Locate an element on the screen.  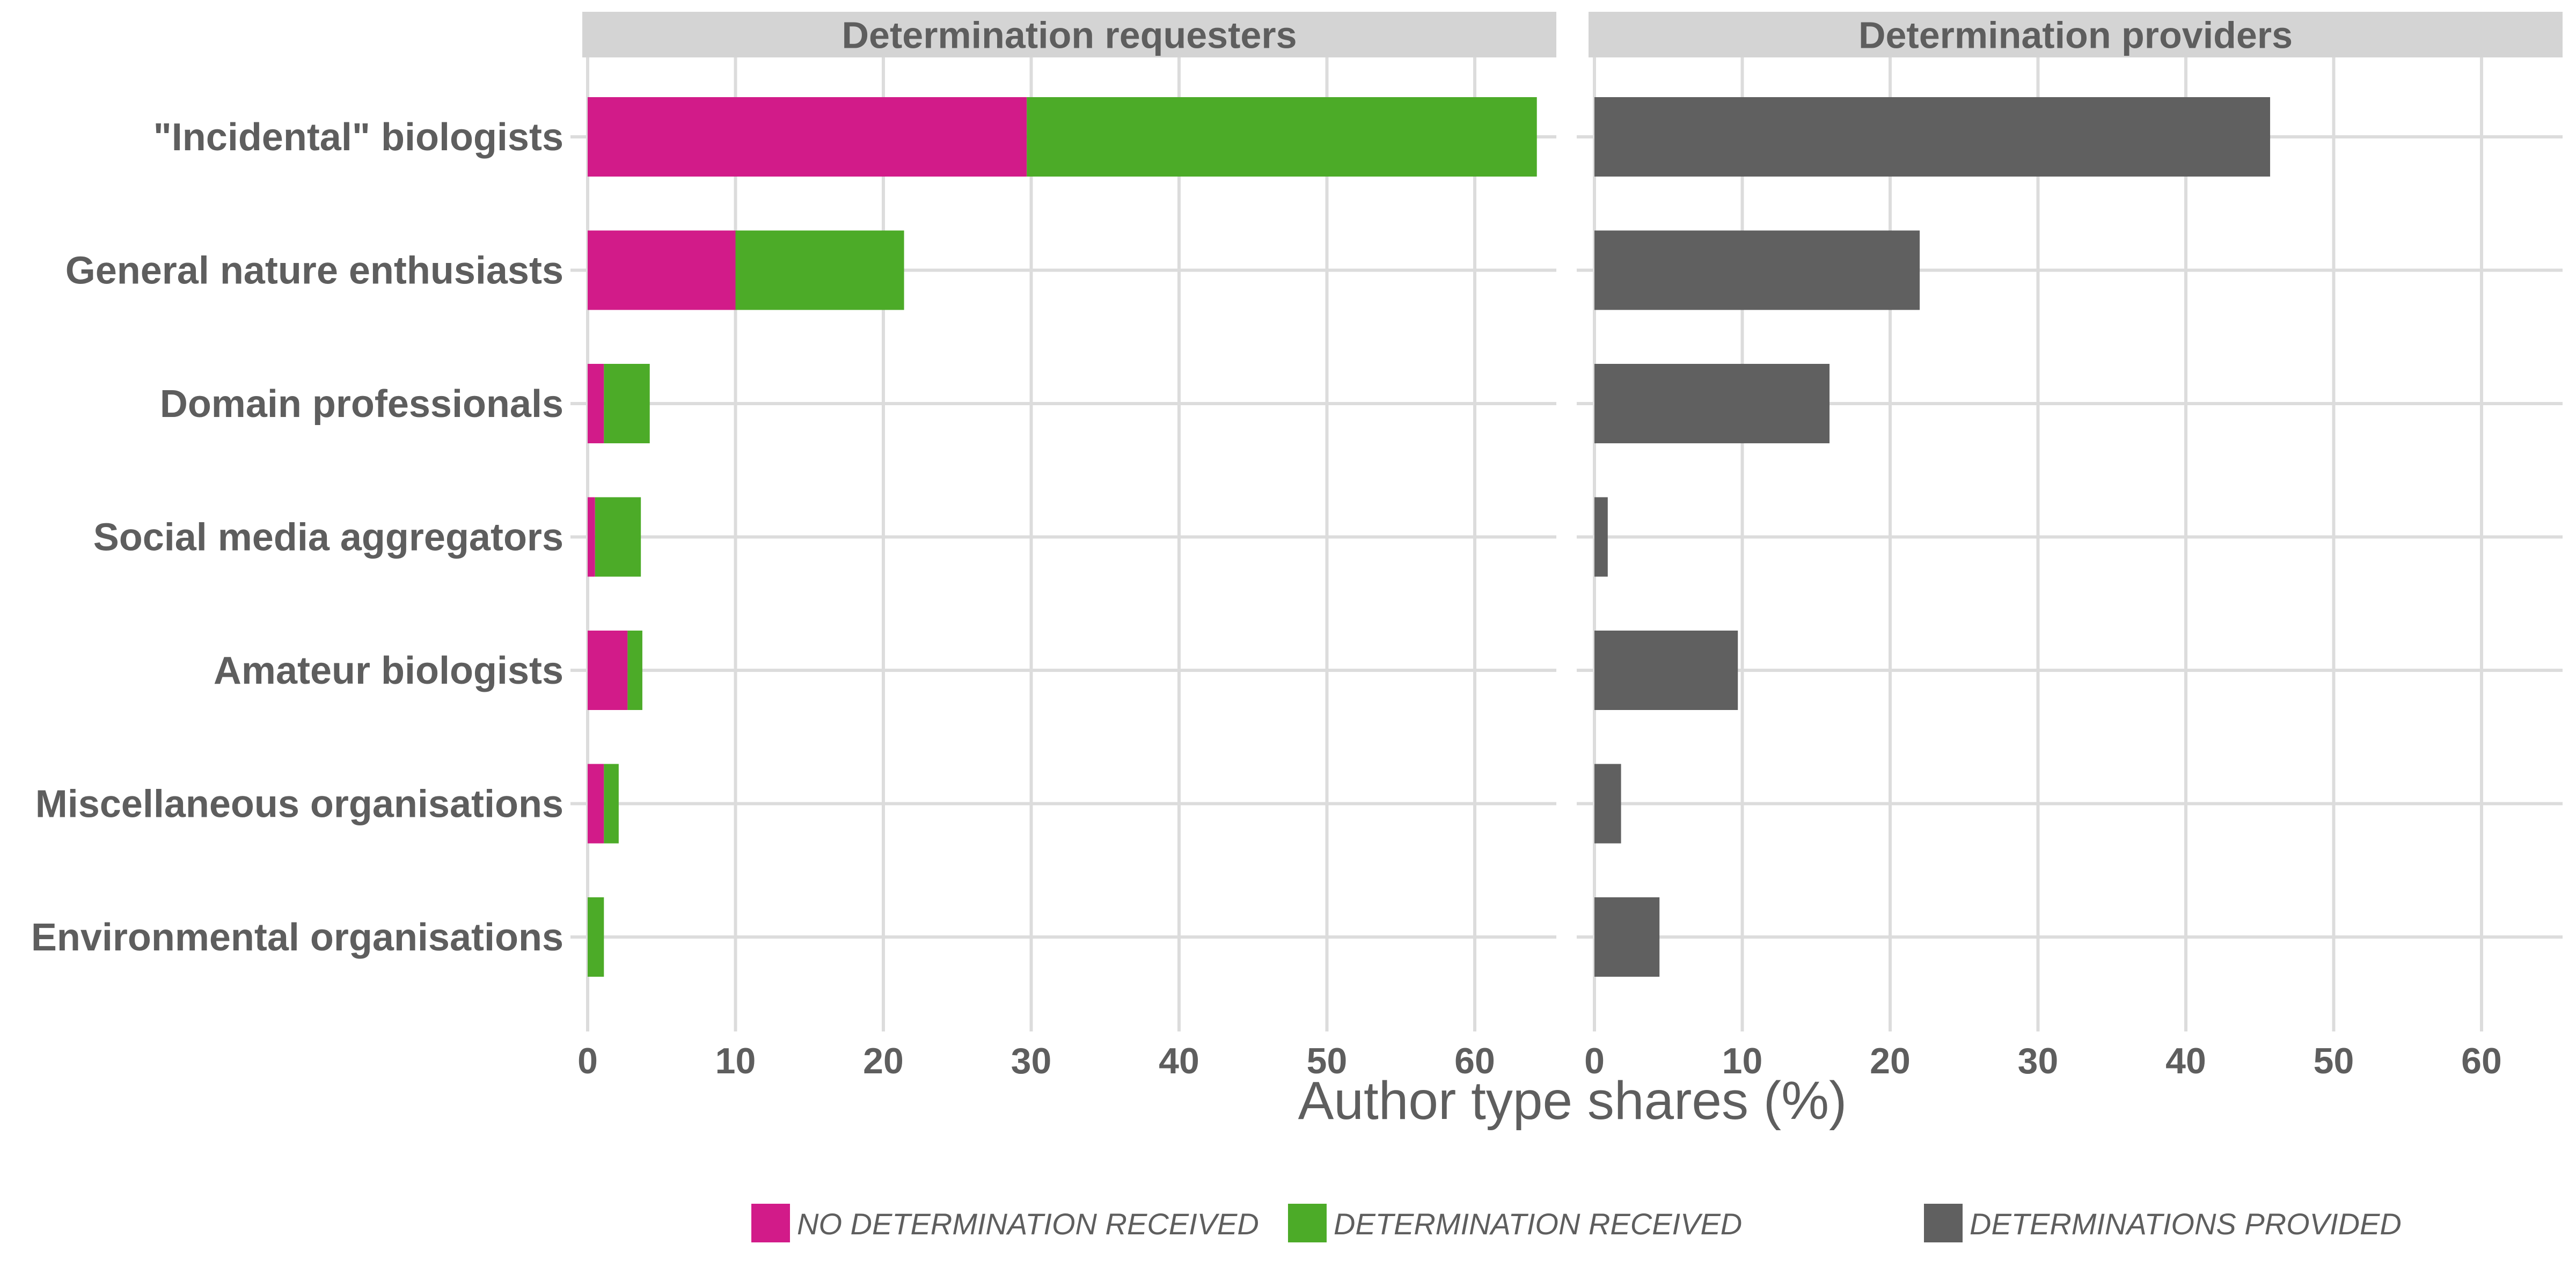
panel-title: Determination requesters is located at coordinates (1069, 35).